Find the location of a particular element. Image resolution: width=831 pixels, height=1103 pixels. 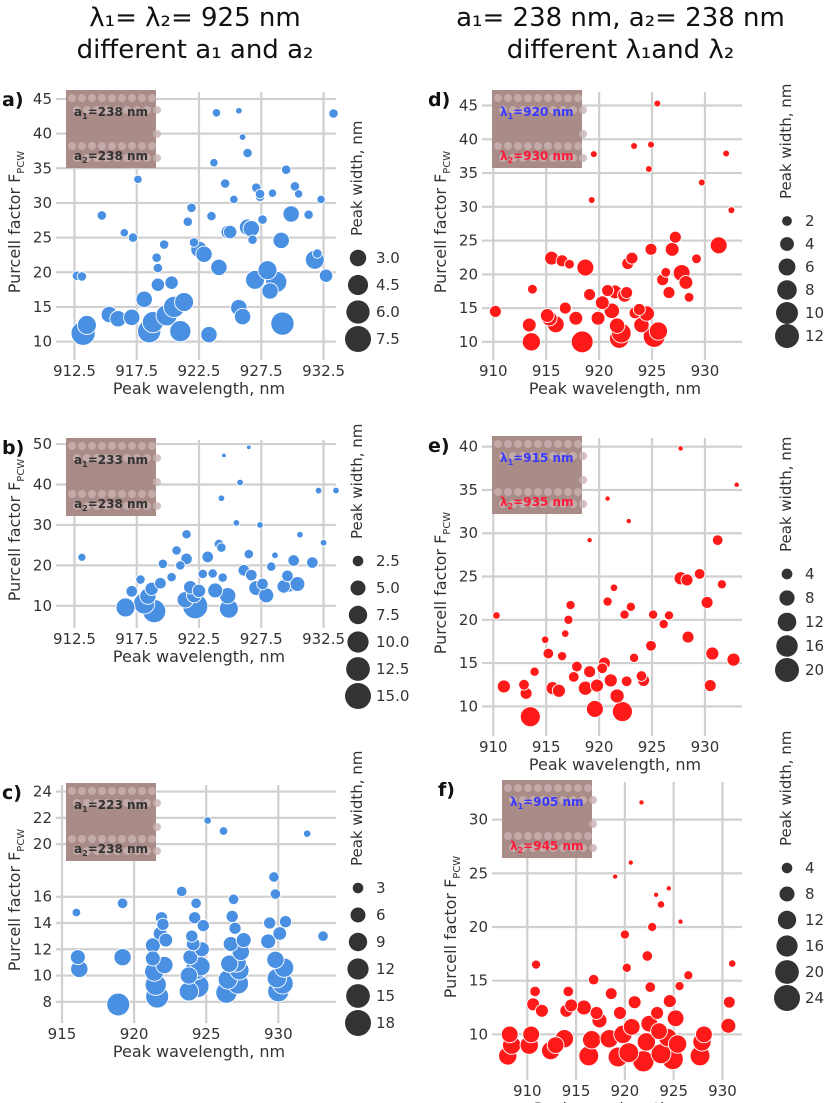

x-tick-label: 910 is located at coordinates (527, 1091).